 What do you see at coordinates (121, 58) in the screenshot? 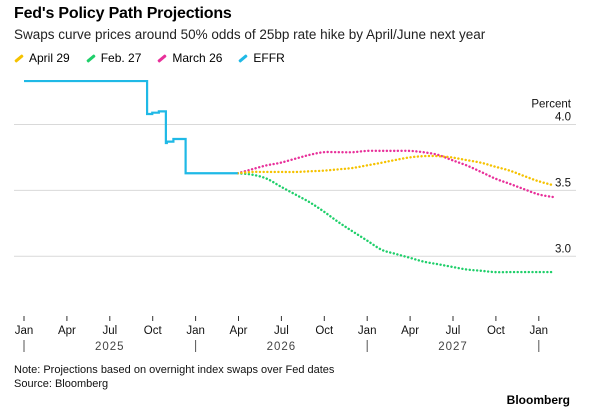
I see `legend-label: Feb. 27` at bounding box center [121, 58].